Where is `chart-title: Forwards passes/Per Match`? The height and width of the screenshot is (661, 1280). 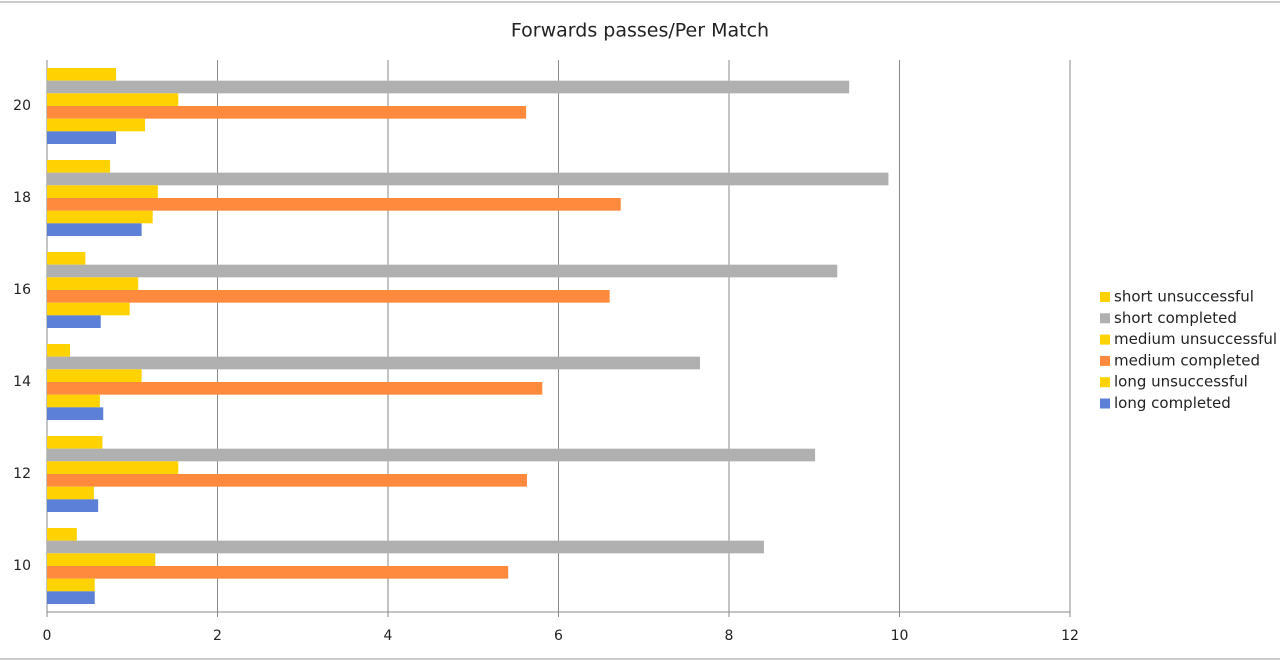 chart-title: Forwards passes/Per Match is located at coordinates (640, 31).